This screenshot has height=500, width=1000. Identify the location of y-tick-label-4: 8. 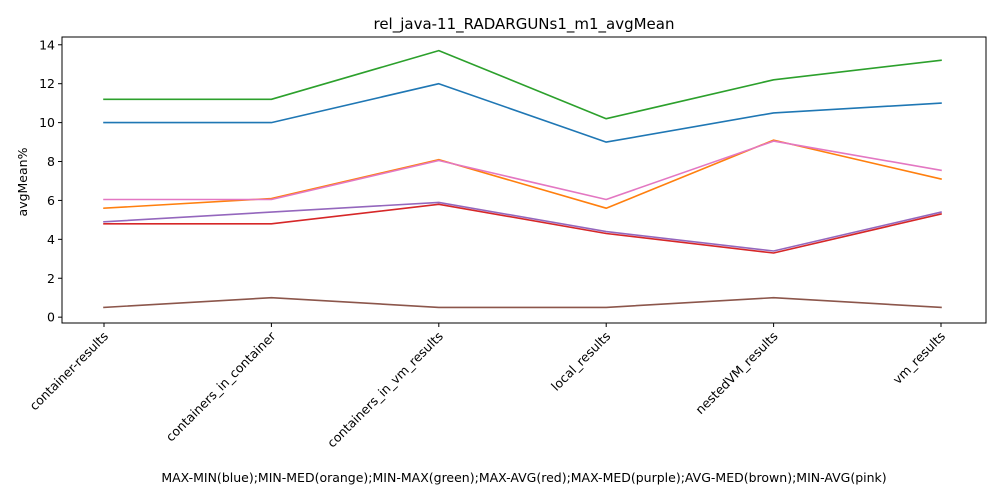
(51, 161).